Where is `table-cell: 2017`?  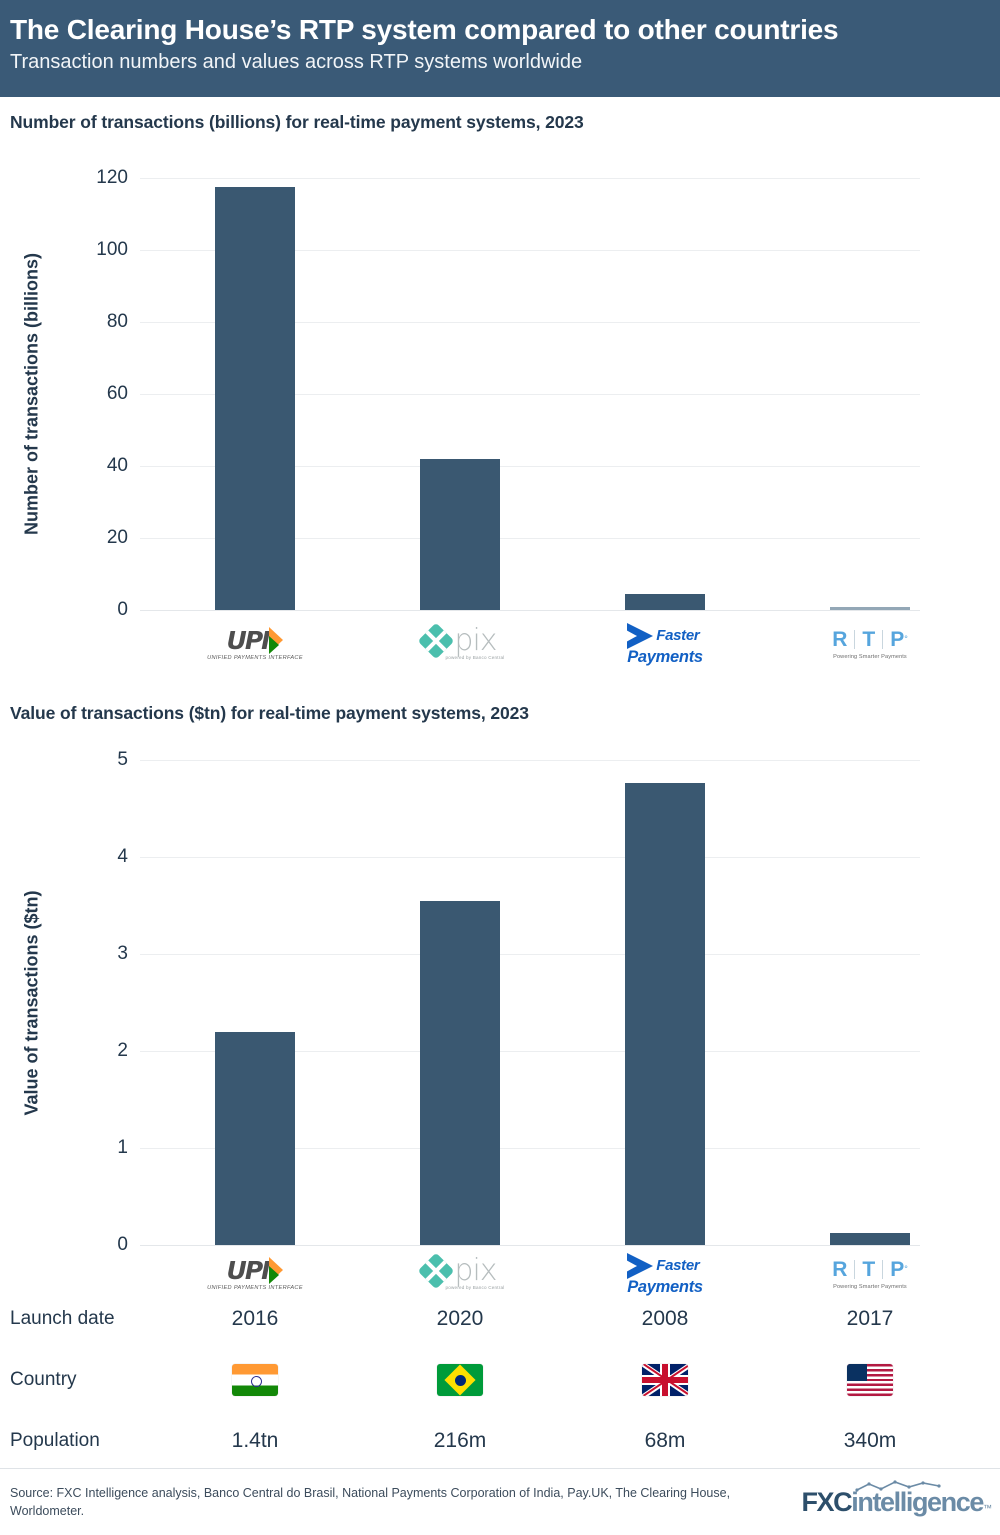 table-cell: 2017 is located at coordinates (870, 1318).